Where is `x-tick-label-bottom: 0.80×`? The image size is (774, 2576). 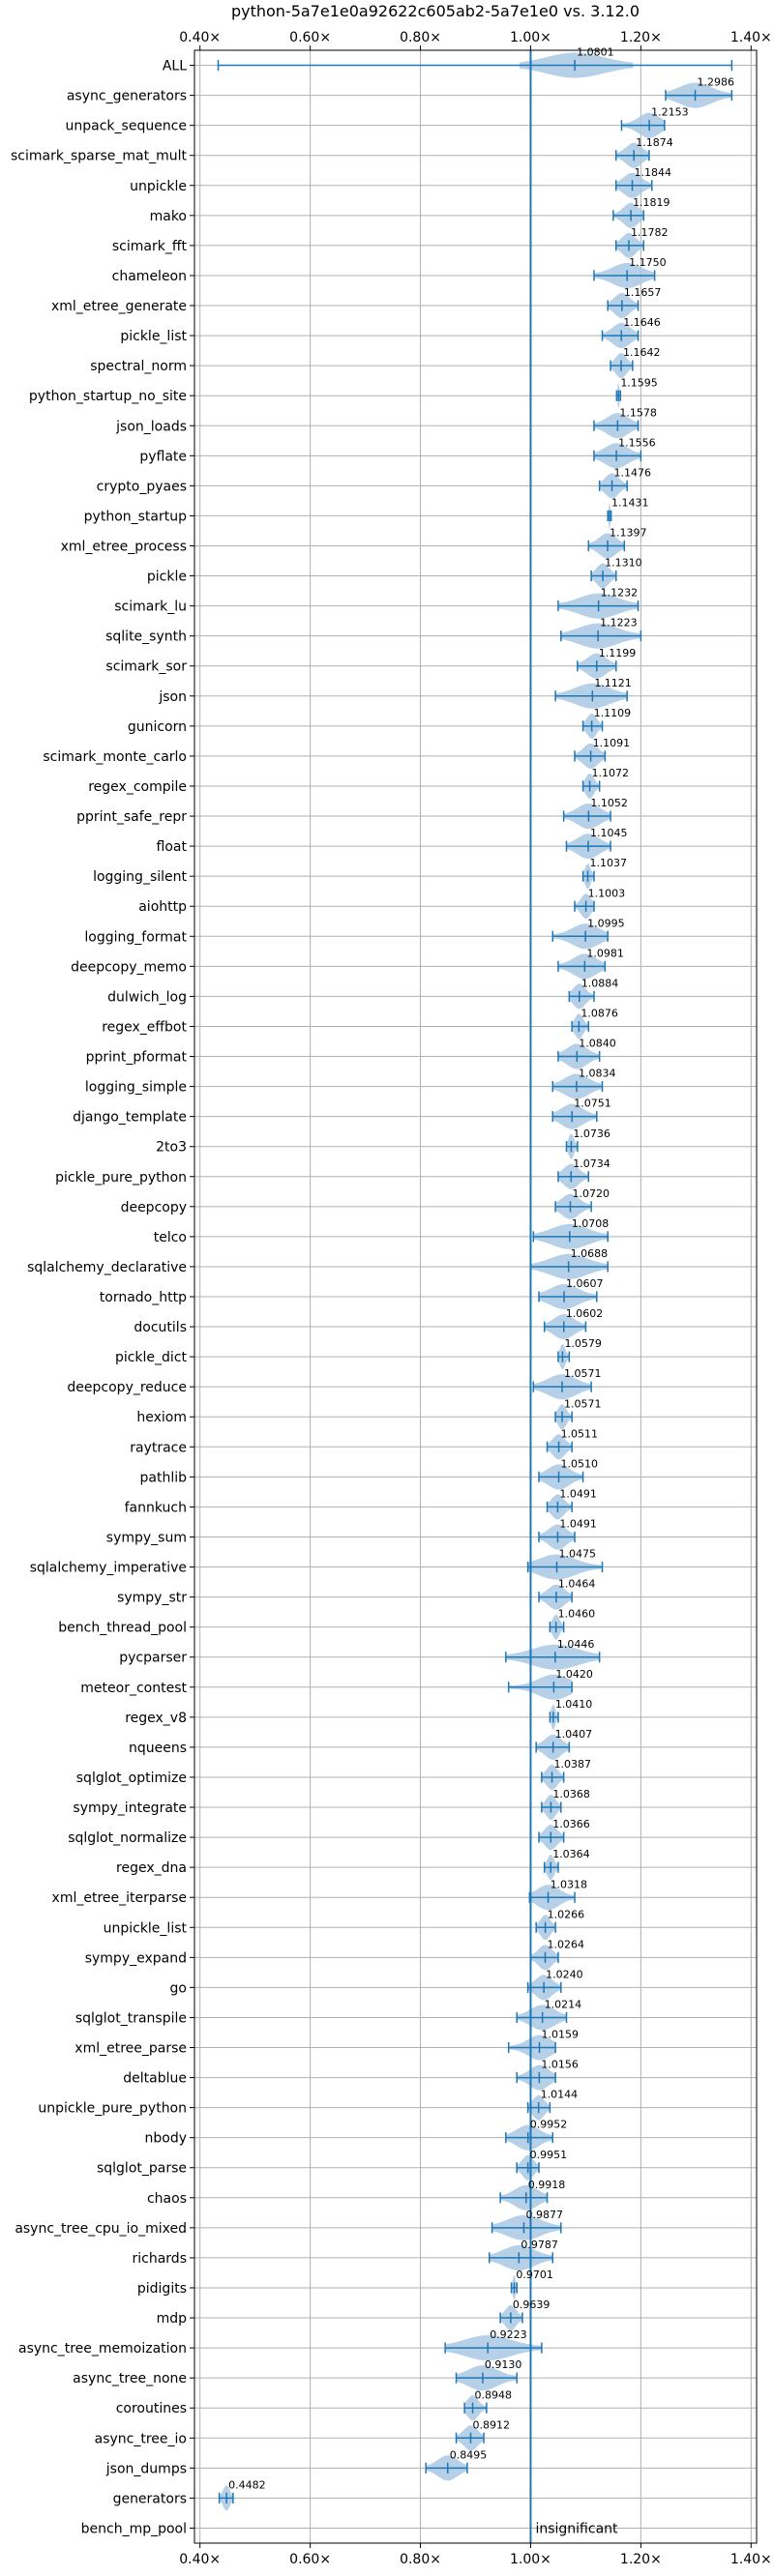 x-tick-label-bottom: 0.80× is located at coordinates (420, 2559).